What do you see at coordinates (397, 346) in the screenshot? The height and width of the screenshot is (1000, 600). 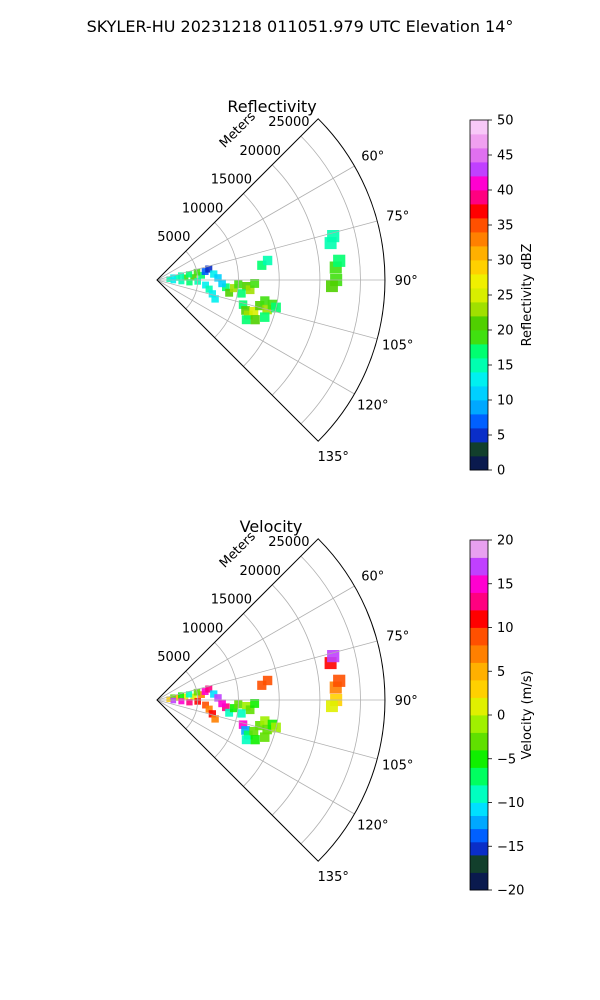 I see `azimuth-tick-label: 105°` at bounding box center [397, 346].